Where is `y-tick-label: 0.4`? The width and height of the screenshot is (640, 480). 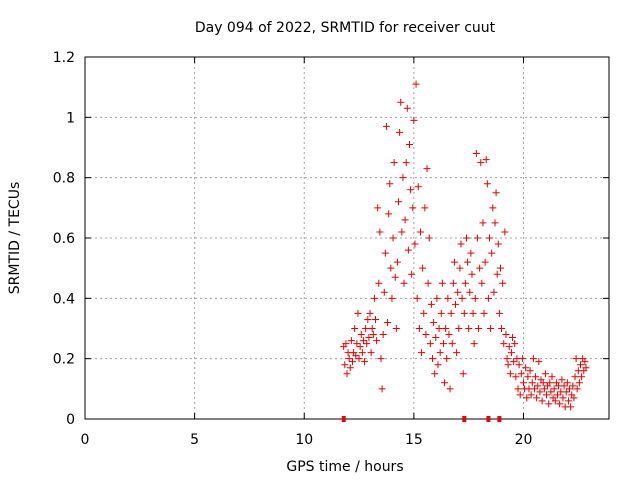
y-tick-label: 0.4 is located at coordinates (64, 299).